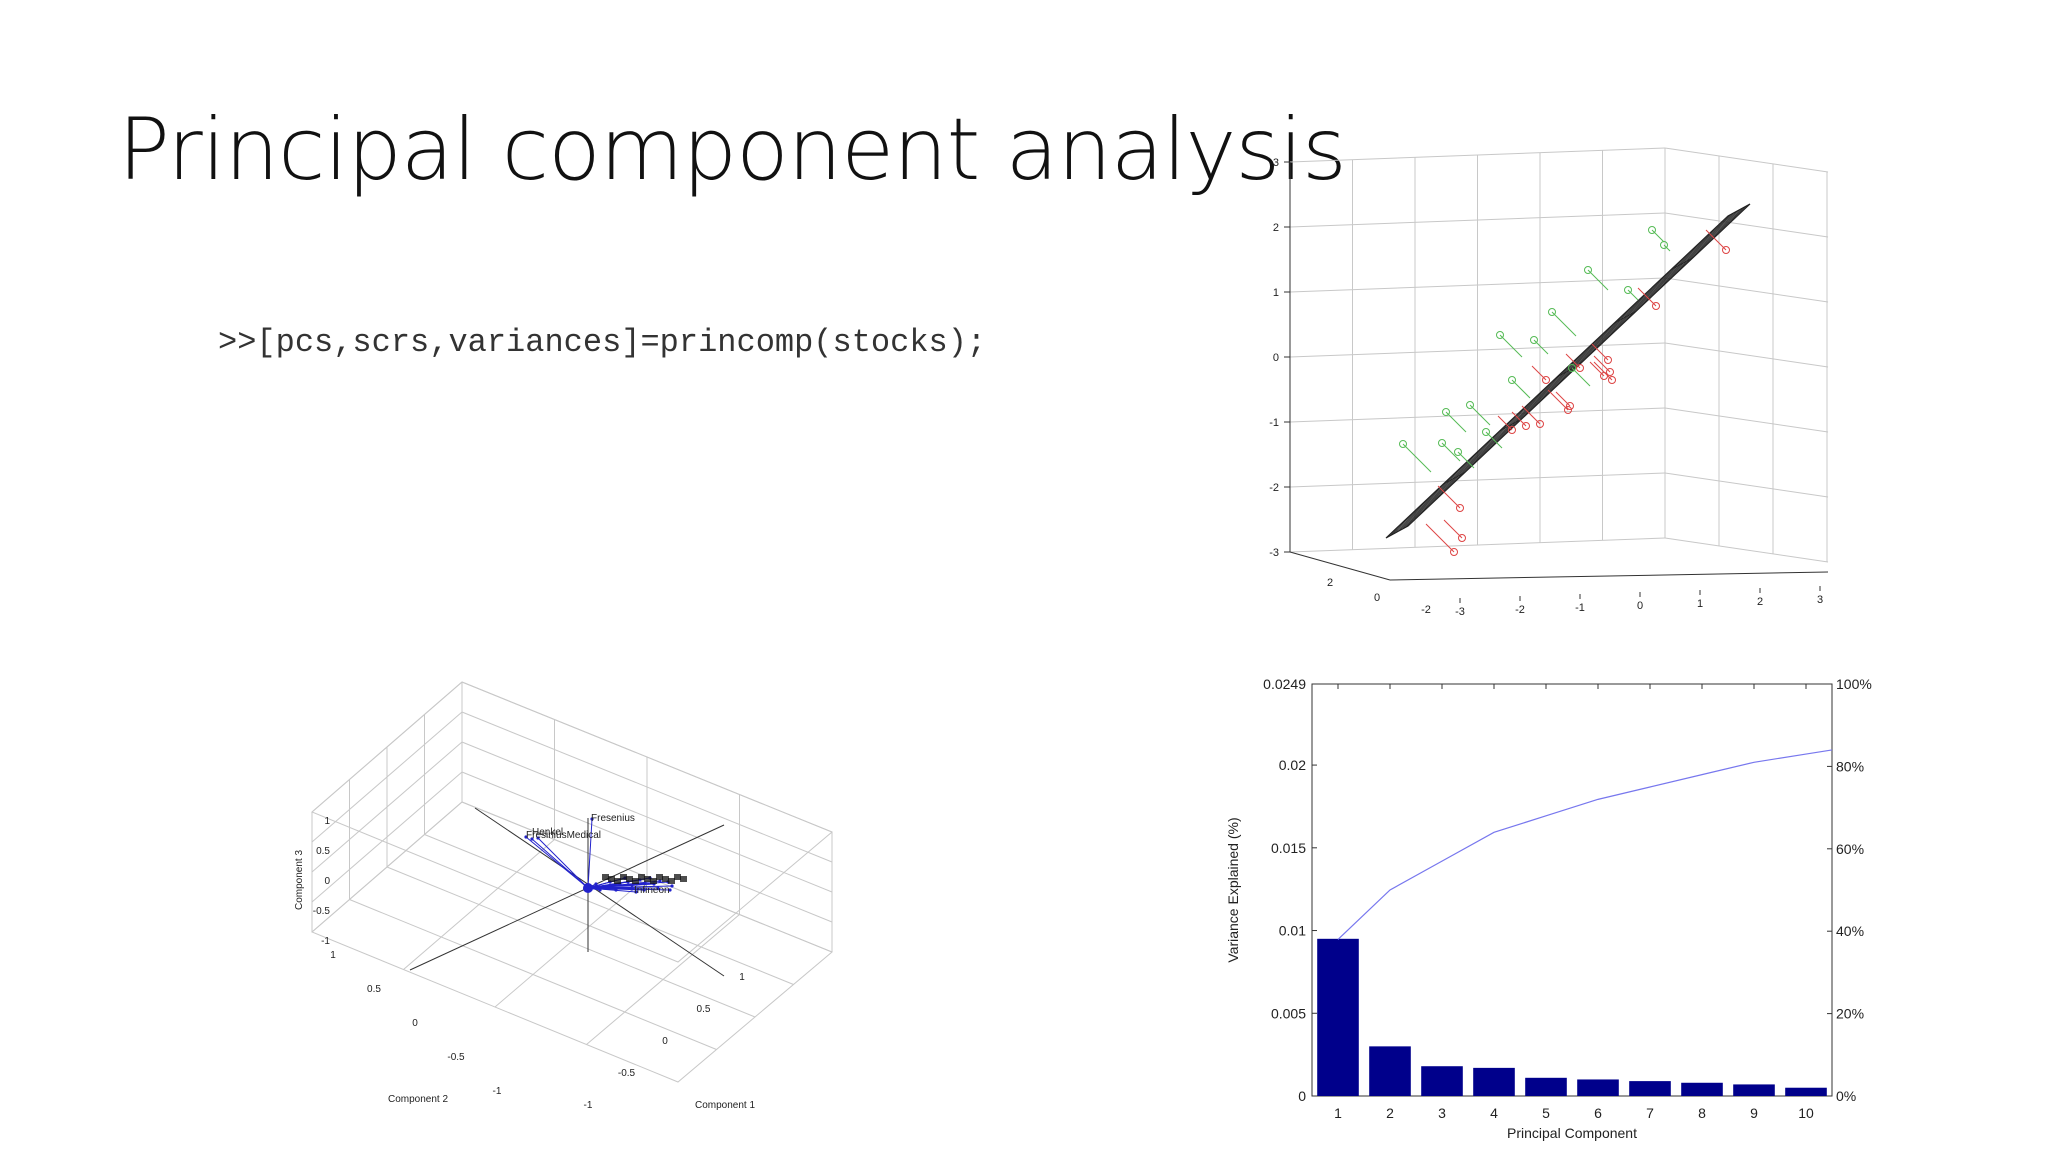  I want to click on y2-tick-label: 60%, so click(1850, 849).